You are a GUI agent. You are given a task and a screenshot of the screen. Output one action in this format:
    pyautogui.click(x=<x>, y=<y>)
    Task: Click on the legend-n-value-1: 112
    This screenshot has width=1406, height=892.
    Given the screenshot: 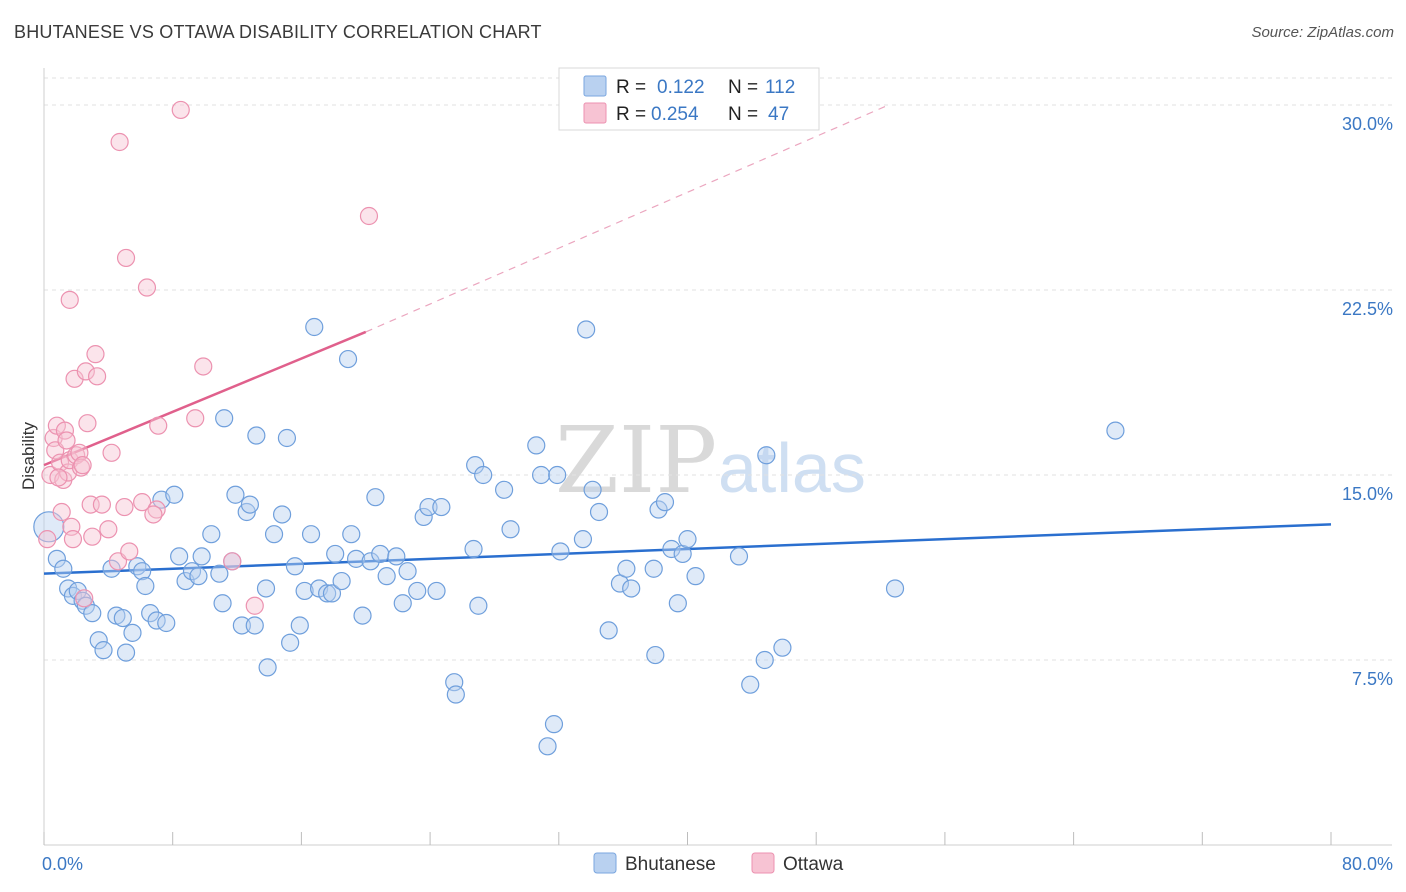 What is the action you would take?
    pyautogui.click(x=780, y=87)
    